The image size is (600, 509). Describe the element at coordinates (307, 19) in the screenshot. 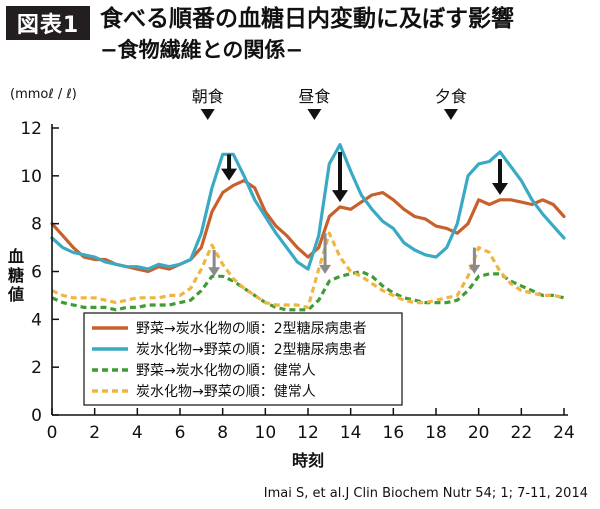

I see `chart-title: 食べる順番の血糖日内変動に及ぼす影響` at that location.